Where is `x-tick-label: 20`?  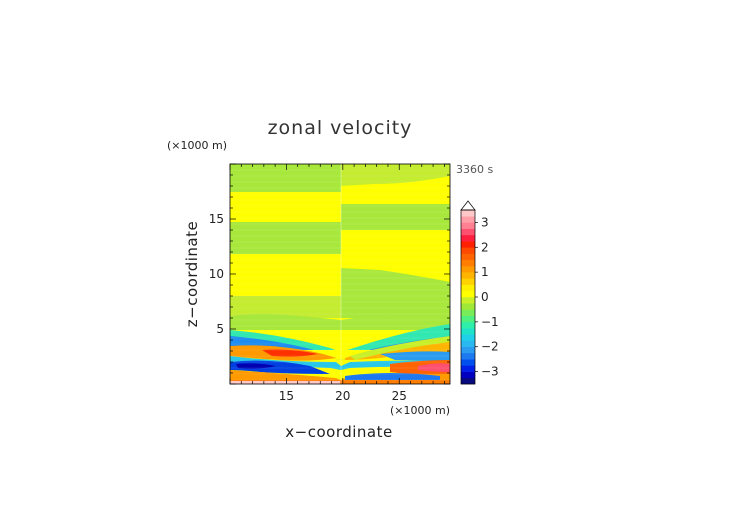
x-tick-label: 20 is located at coordinates (342, 396).